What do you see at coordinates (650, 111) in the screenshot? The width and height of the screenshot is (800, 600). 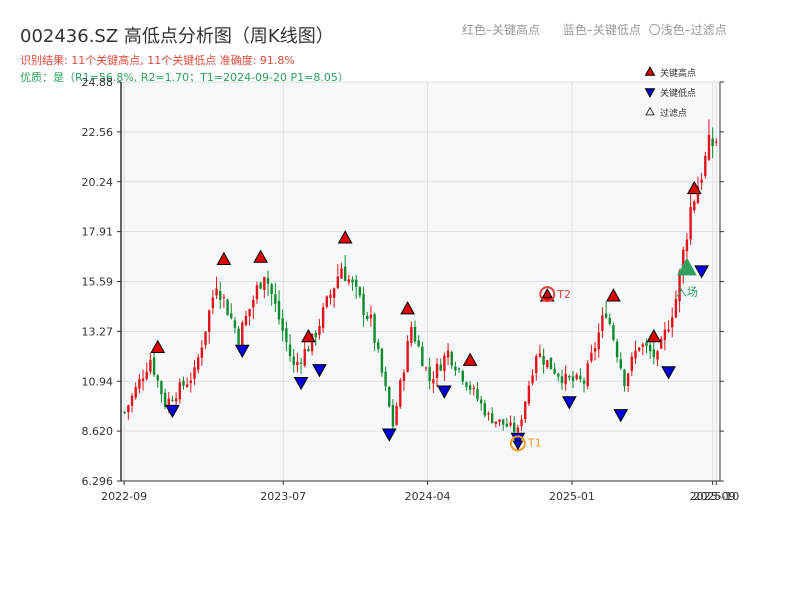 I see `legend-filtered-marker` at bounding box center [650, 111].